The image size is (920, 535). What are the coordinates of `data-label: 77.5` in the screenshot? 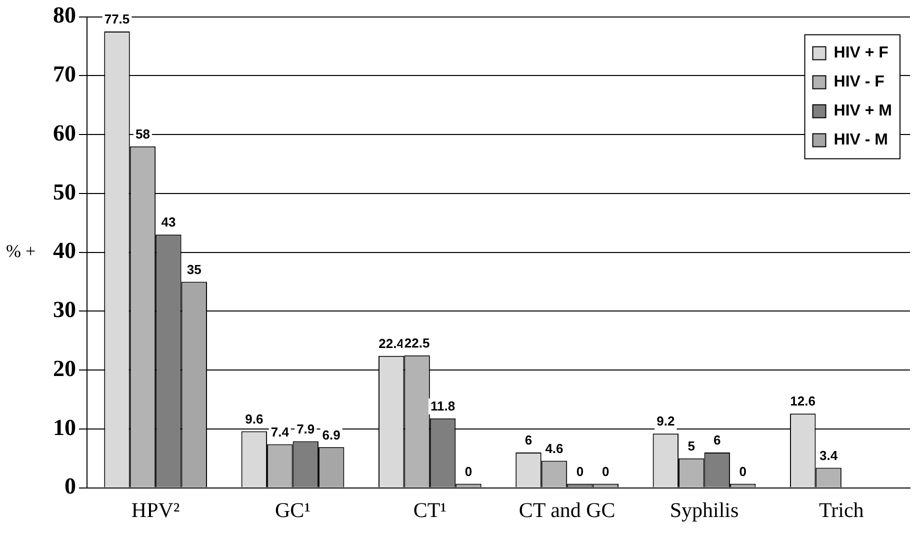 It's located at (117, 19).